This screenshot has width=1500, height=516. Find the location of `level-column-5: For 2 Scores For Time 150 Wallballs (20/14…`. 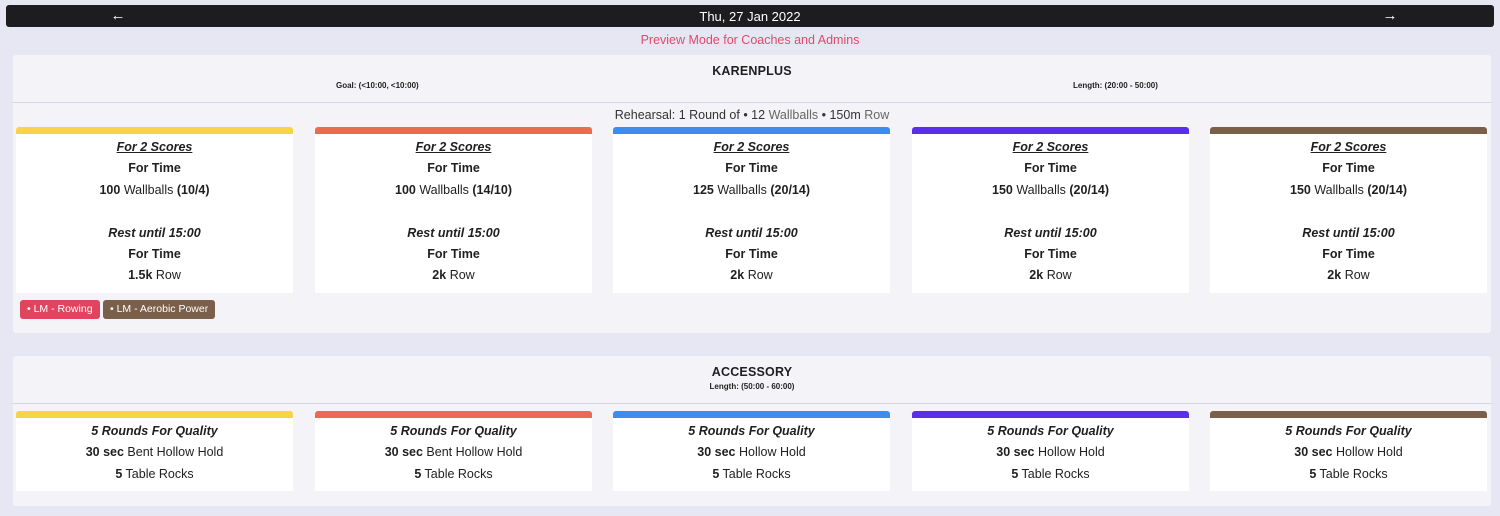

level-column-5: For 2 Scores For Time 150 Wallballs (20/14… is located at coordinates (1348, 210).